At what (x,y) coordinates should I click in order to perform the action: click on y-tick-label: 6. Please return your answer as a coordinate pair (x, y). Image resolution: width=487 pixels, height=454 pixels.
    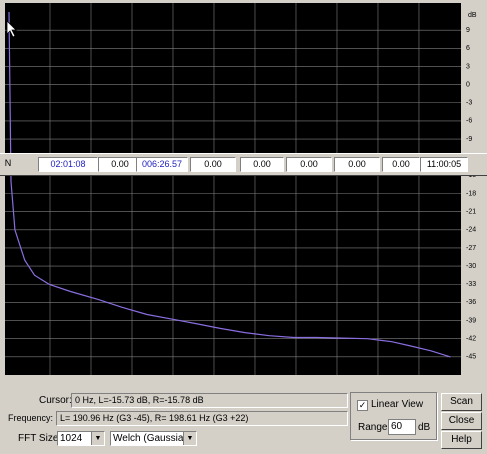
    Looking at the image, I should click on (468, 48).